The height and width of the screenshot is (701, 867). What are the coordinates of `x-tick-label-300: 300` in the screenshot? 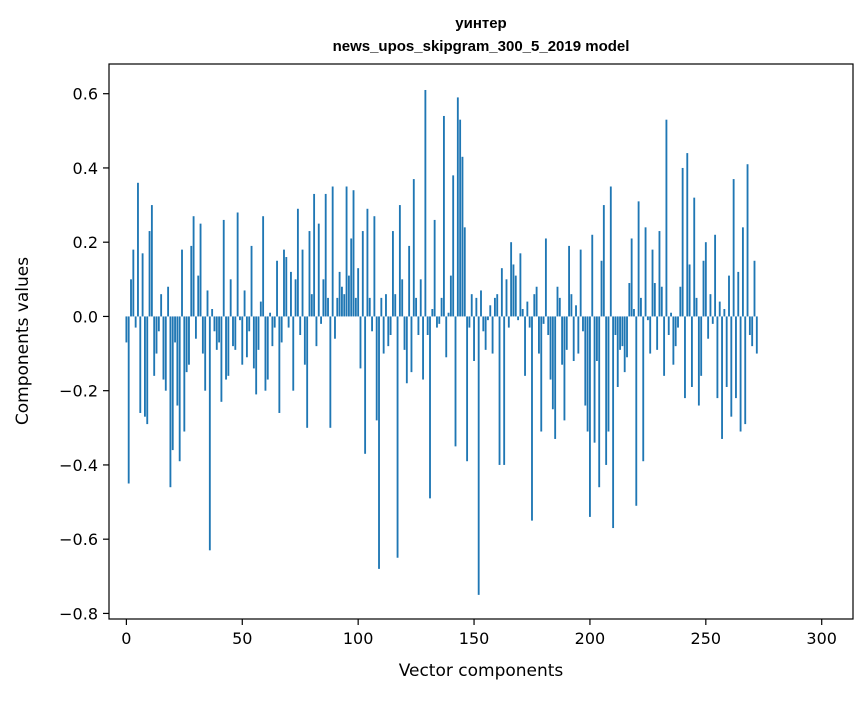 It's located at (821, 638).